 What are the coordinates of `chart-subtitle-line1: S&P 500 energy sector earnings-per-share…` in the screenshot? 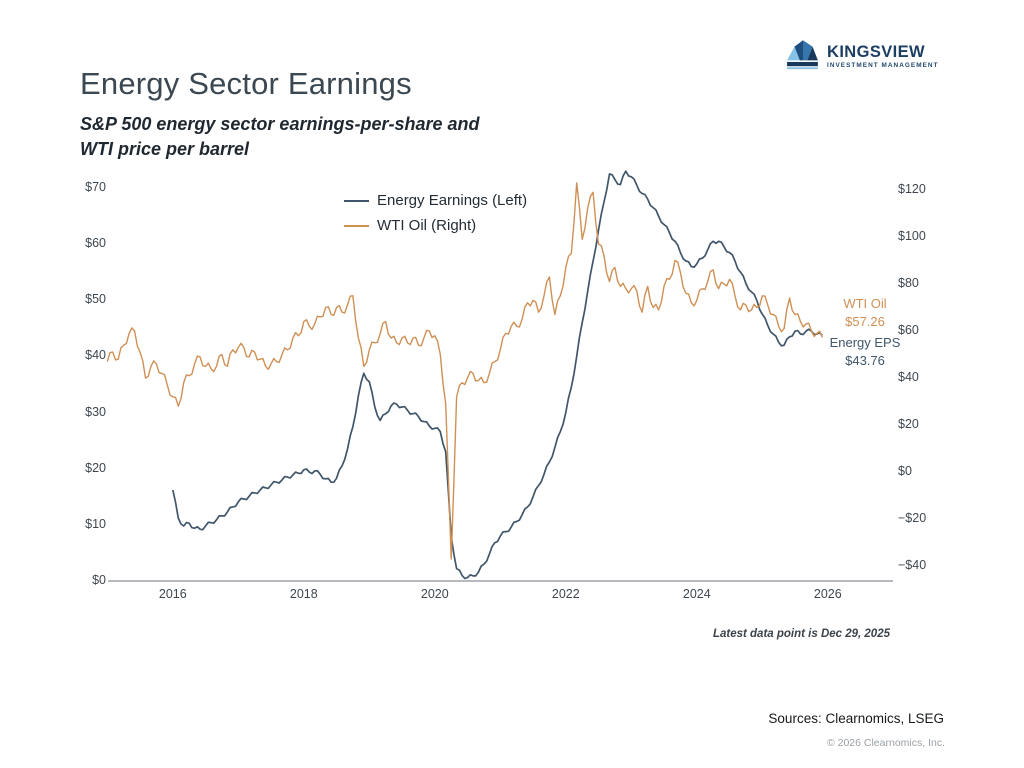 It's located at (280, 124).